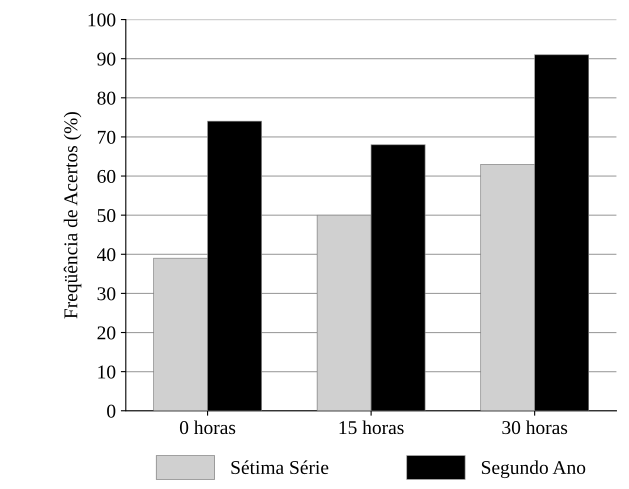 The height and width of the screenshot is (489, 629). I want to click on y-tick-label: 90, so click(106, 59).